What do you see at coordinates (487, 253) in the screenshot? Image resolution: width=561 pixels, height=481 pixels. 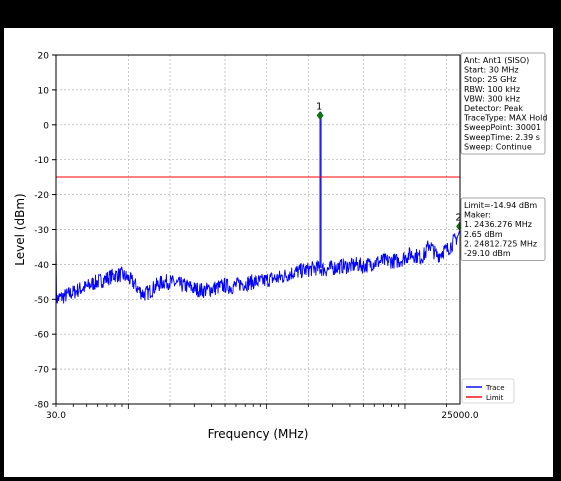 I see `marker-info-line: -29.10 dBm` at bounding box center [487, 253].